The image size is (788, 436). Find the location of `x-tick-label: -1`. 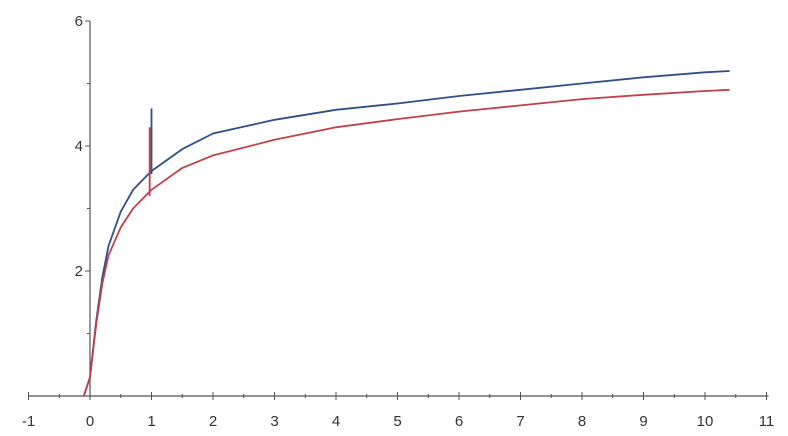

x-tick-label: -1 is located at coordinates (28, 421).